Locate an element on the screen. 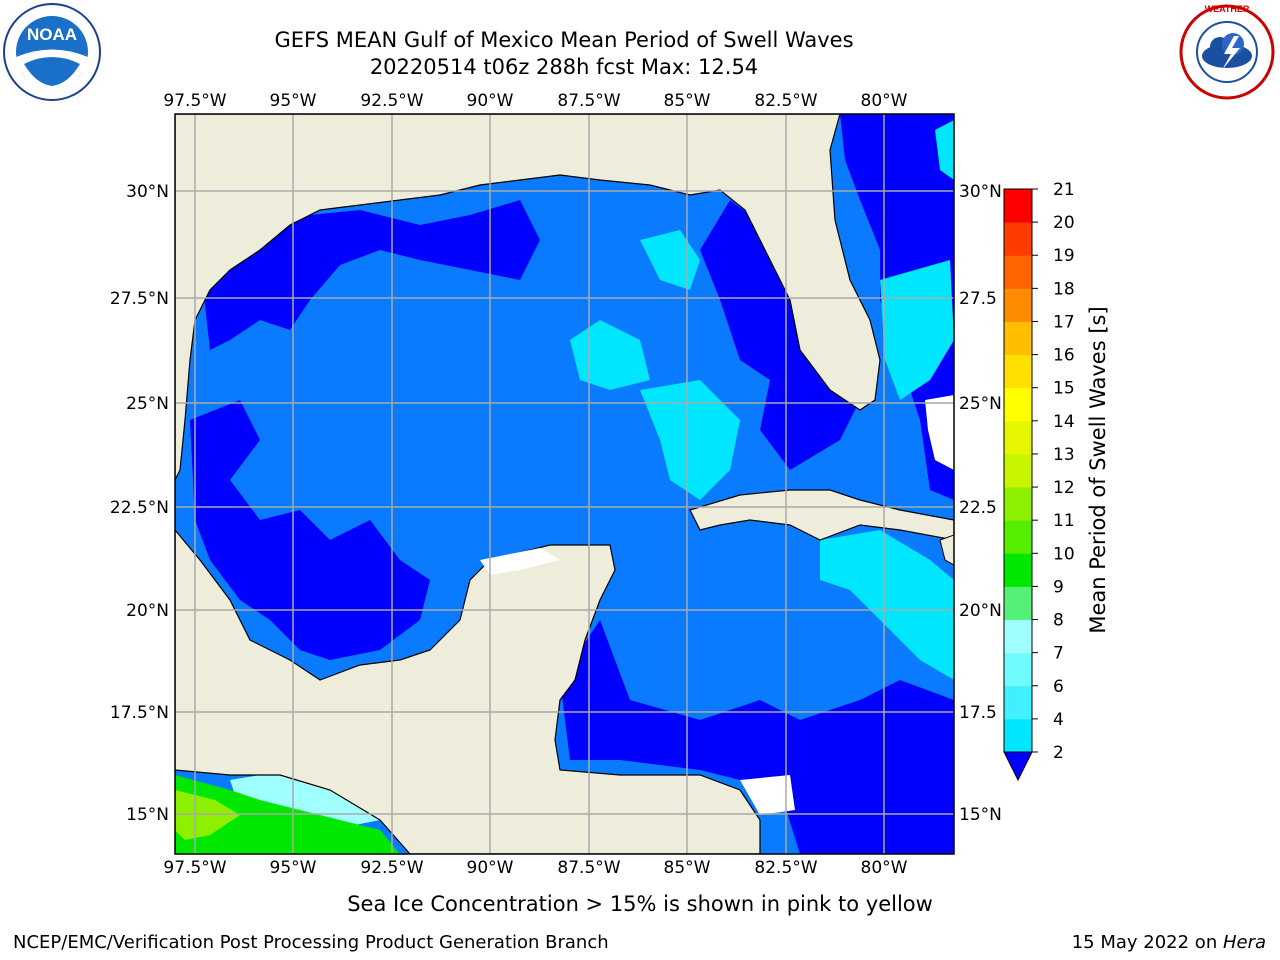  colorbar-tick-label: 20 is located at coordinates (1064, 223).